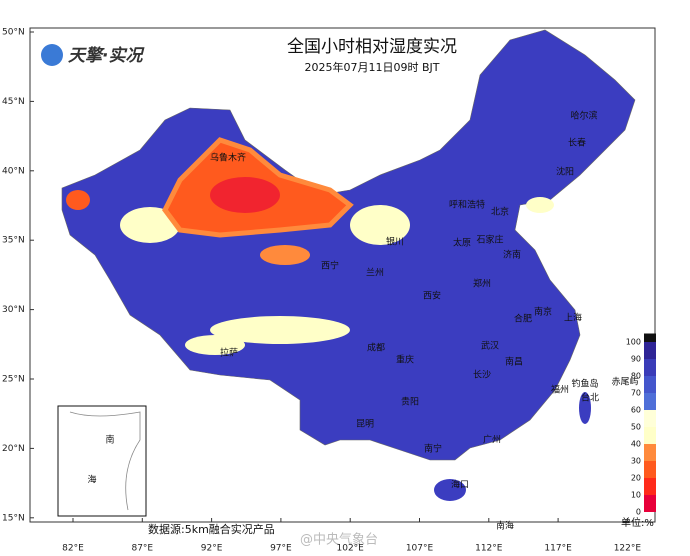  What do you see at coordinates (636, 478) in the screenshot?
I see `legend-tick-label: 20` at bounding box center [636, 478].